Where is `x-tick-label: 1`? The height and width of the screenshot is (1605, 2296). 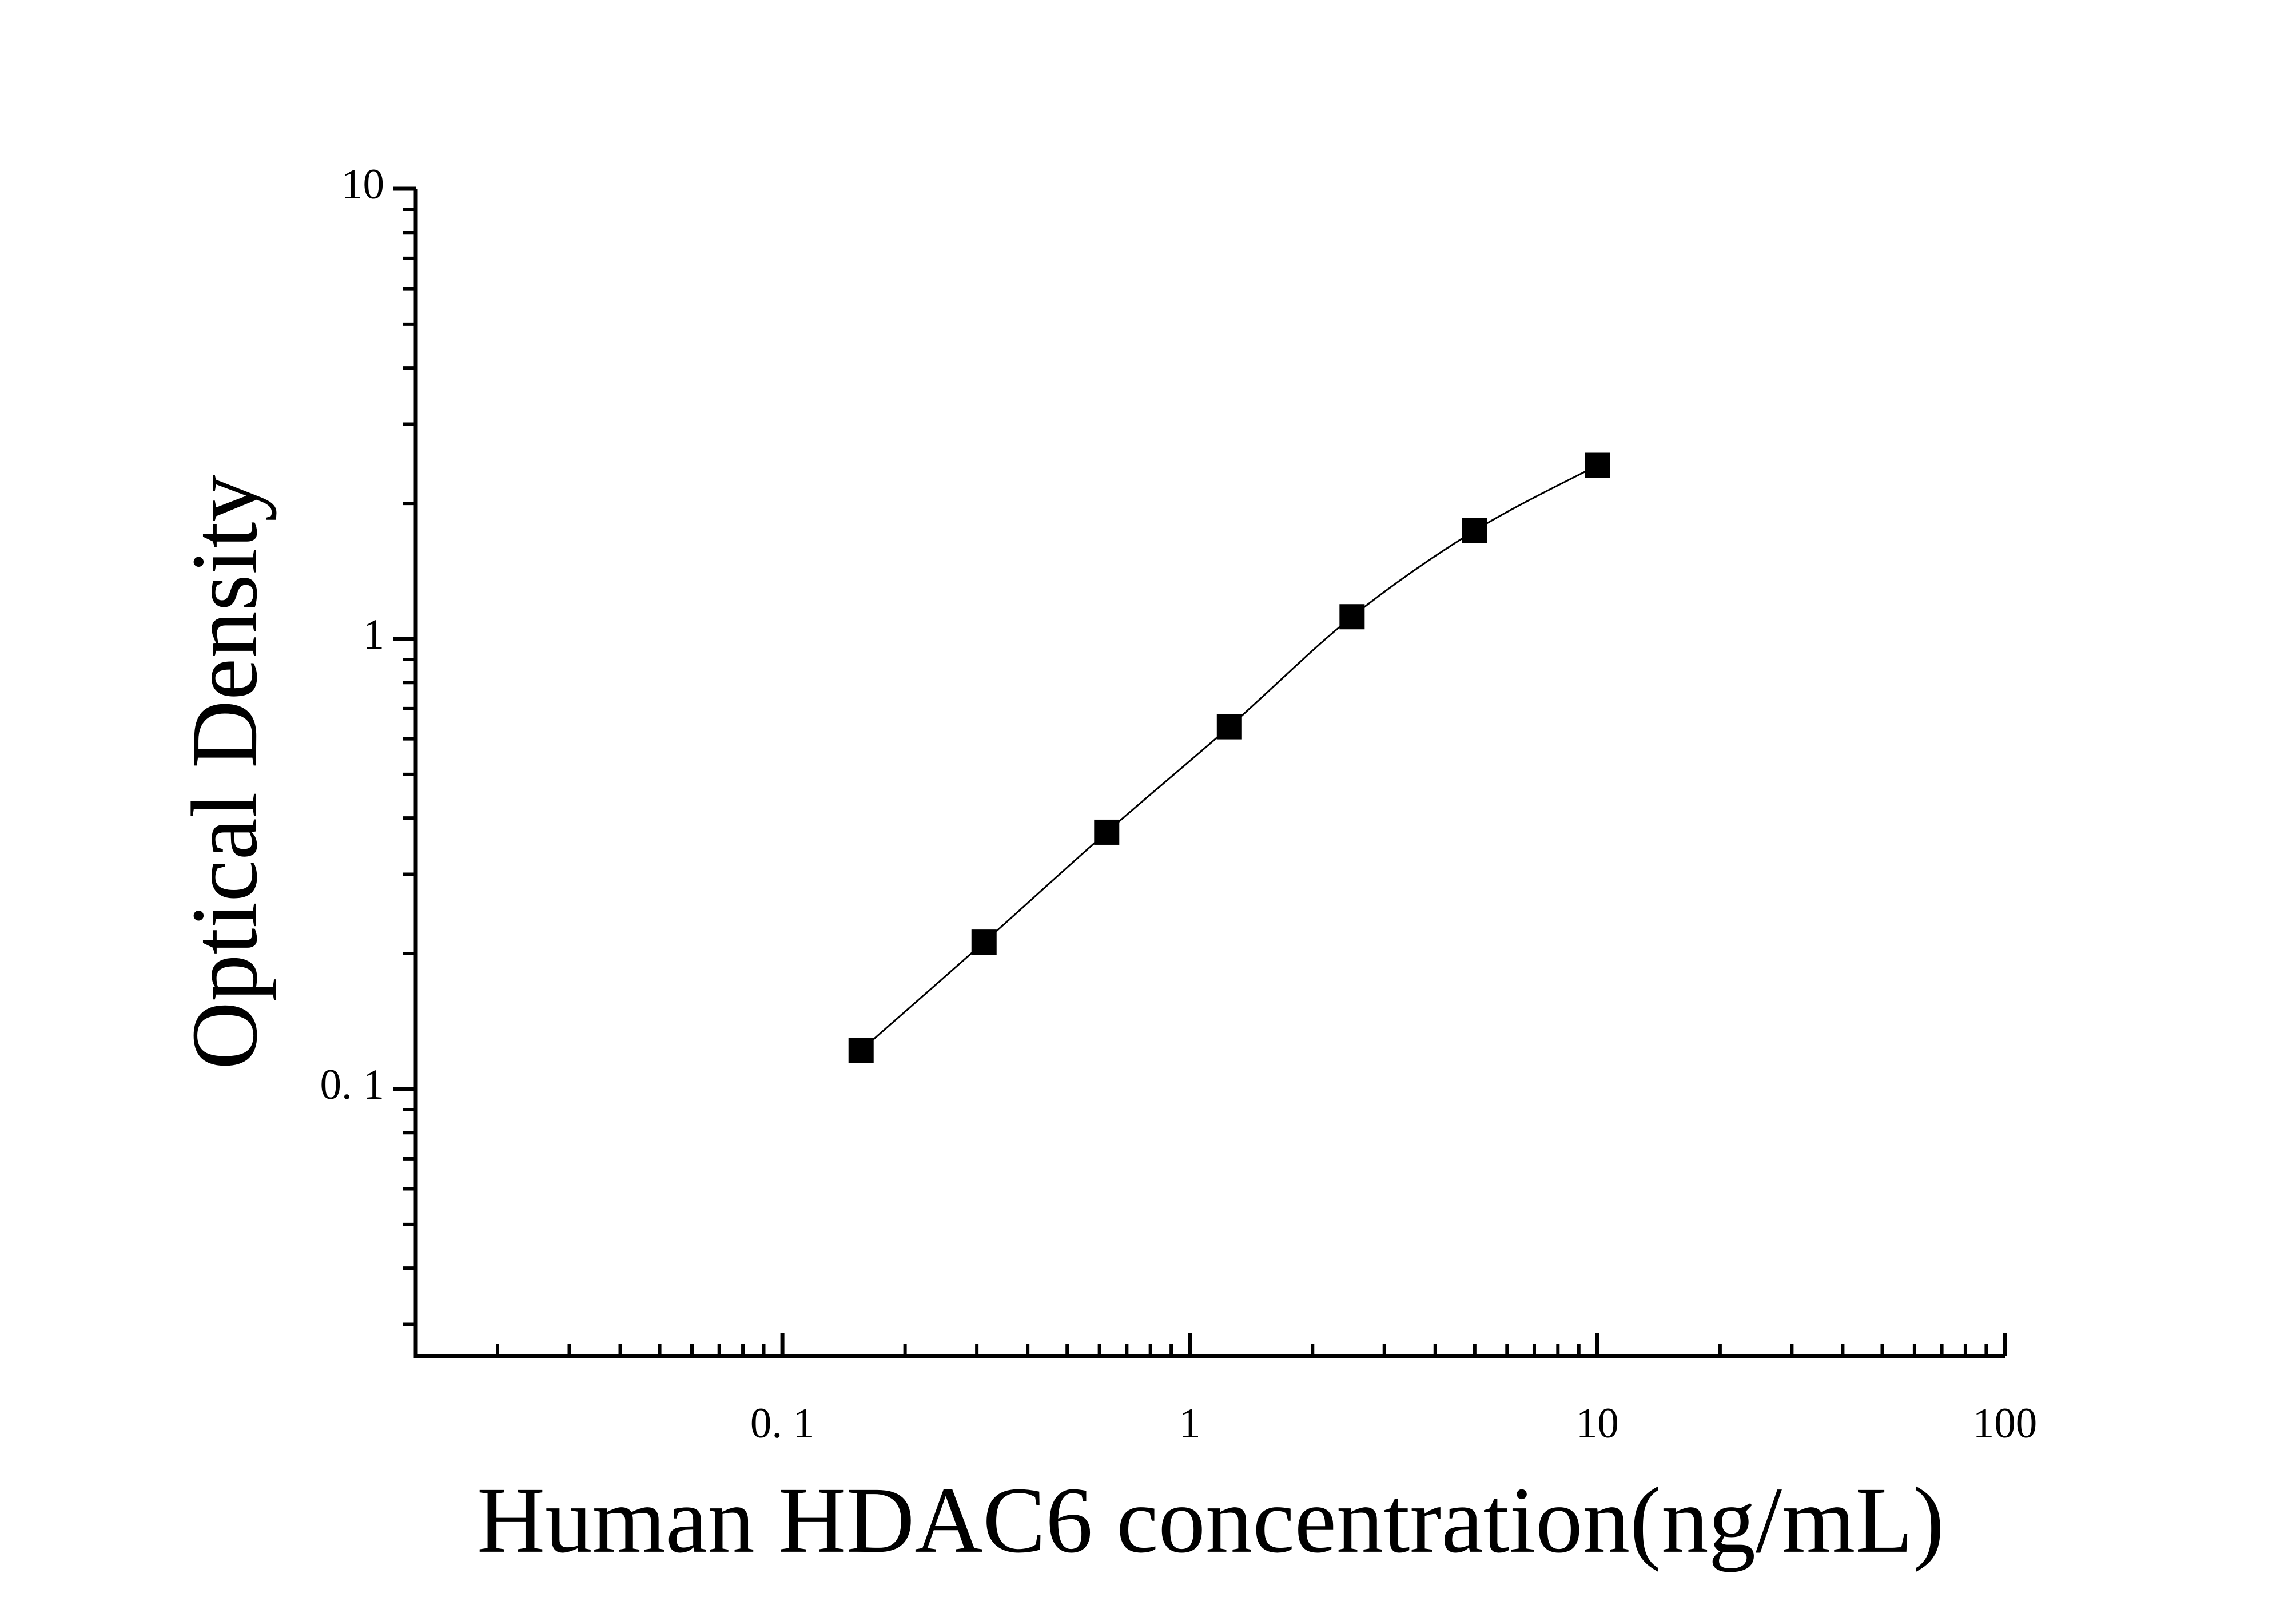 x-tick-label: 1 is located at coordinates (1190, 1423).